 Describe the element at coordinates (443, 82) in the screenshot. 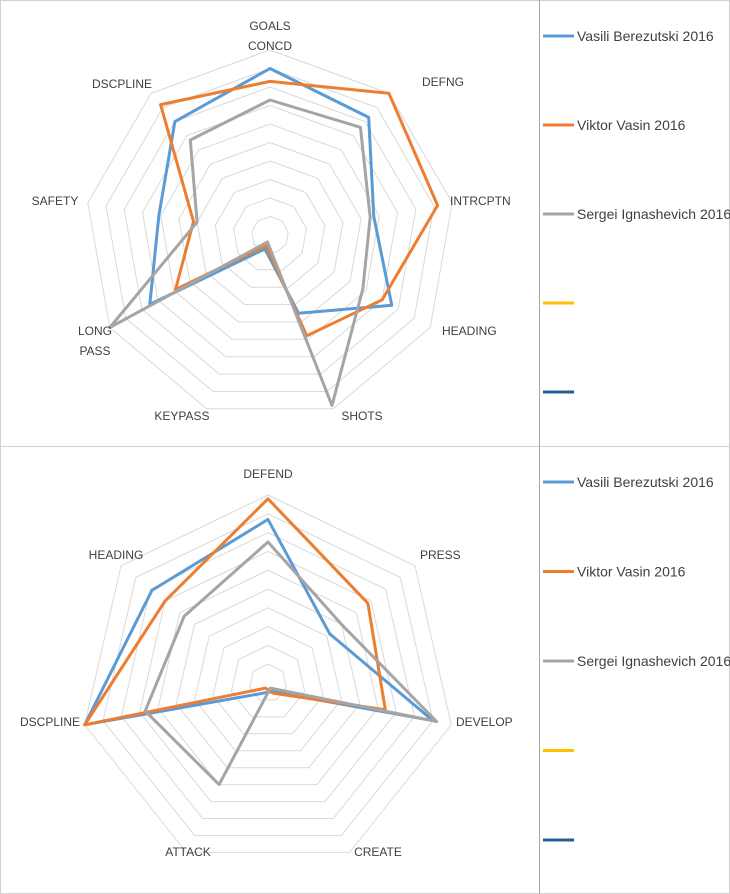

I see `axis-label-defng: DEFNG` at that location.